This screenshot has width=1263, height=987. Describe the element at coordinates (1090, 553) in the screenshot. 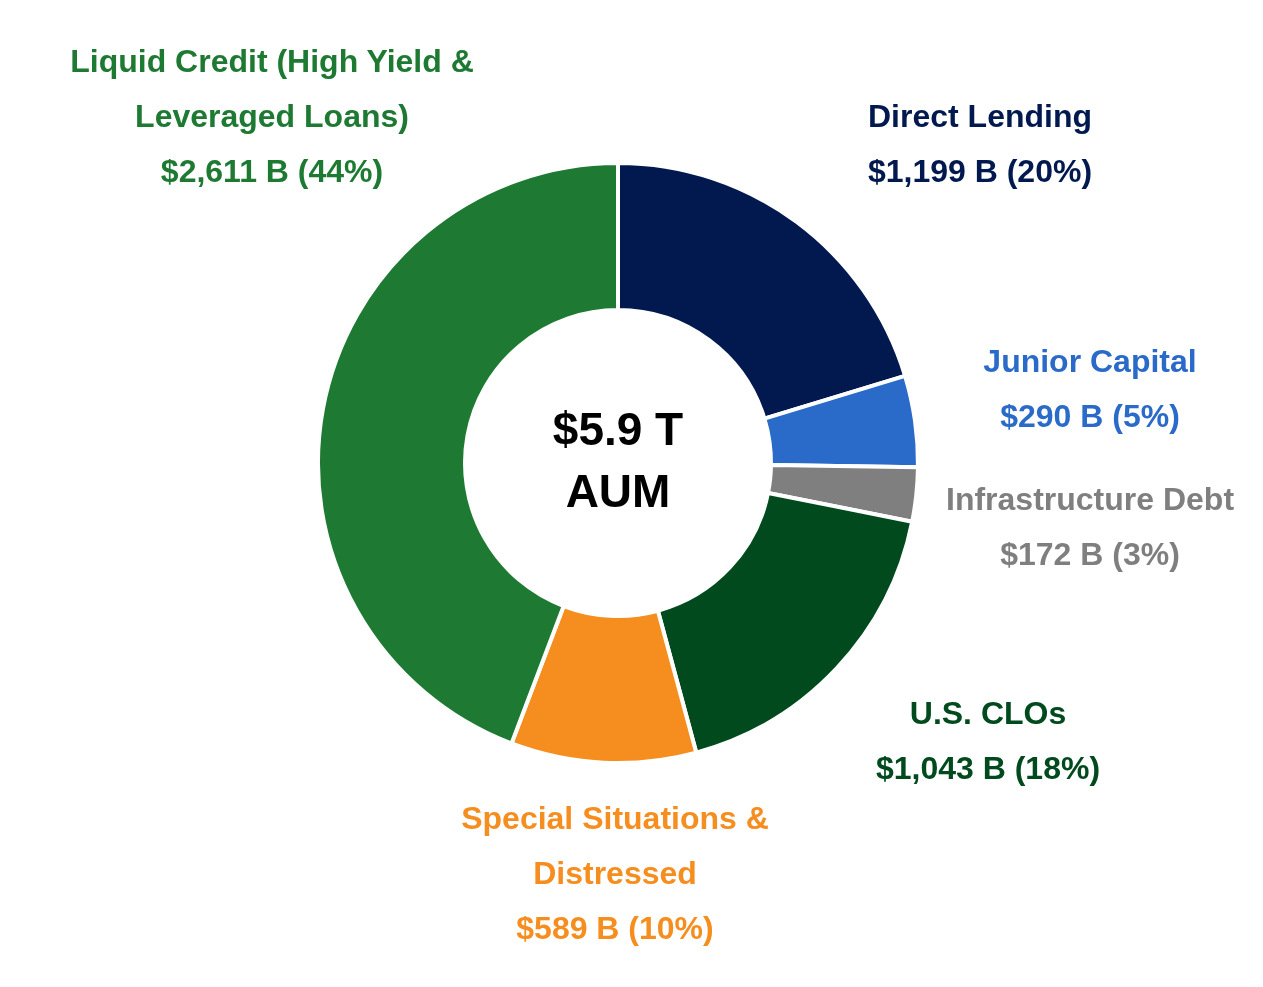

I see `data-label: $172 B (3%)` at that location.